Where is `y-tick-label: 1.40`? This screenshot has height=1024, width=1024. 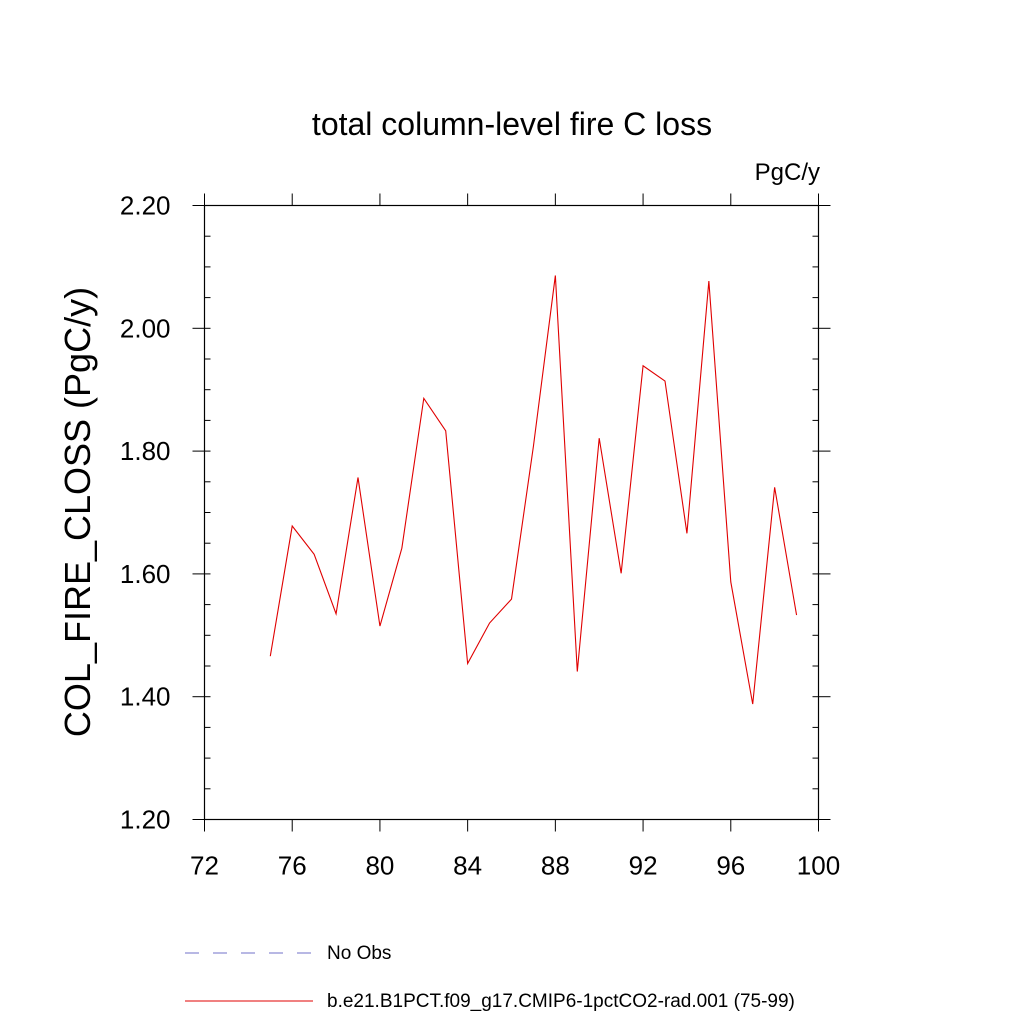 y-tick-label: 1.40 is located at coordinates (145, 697).